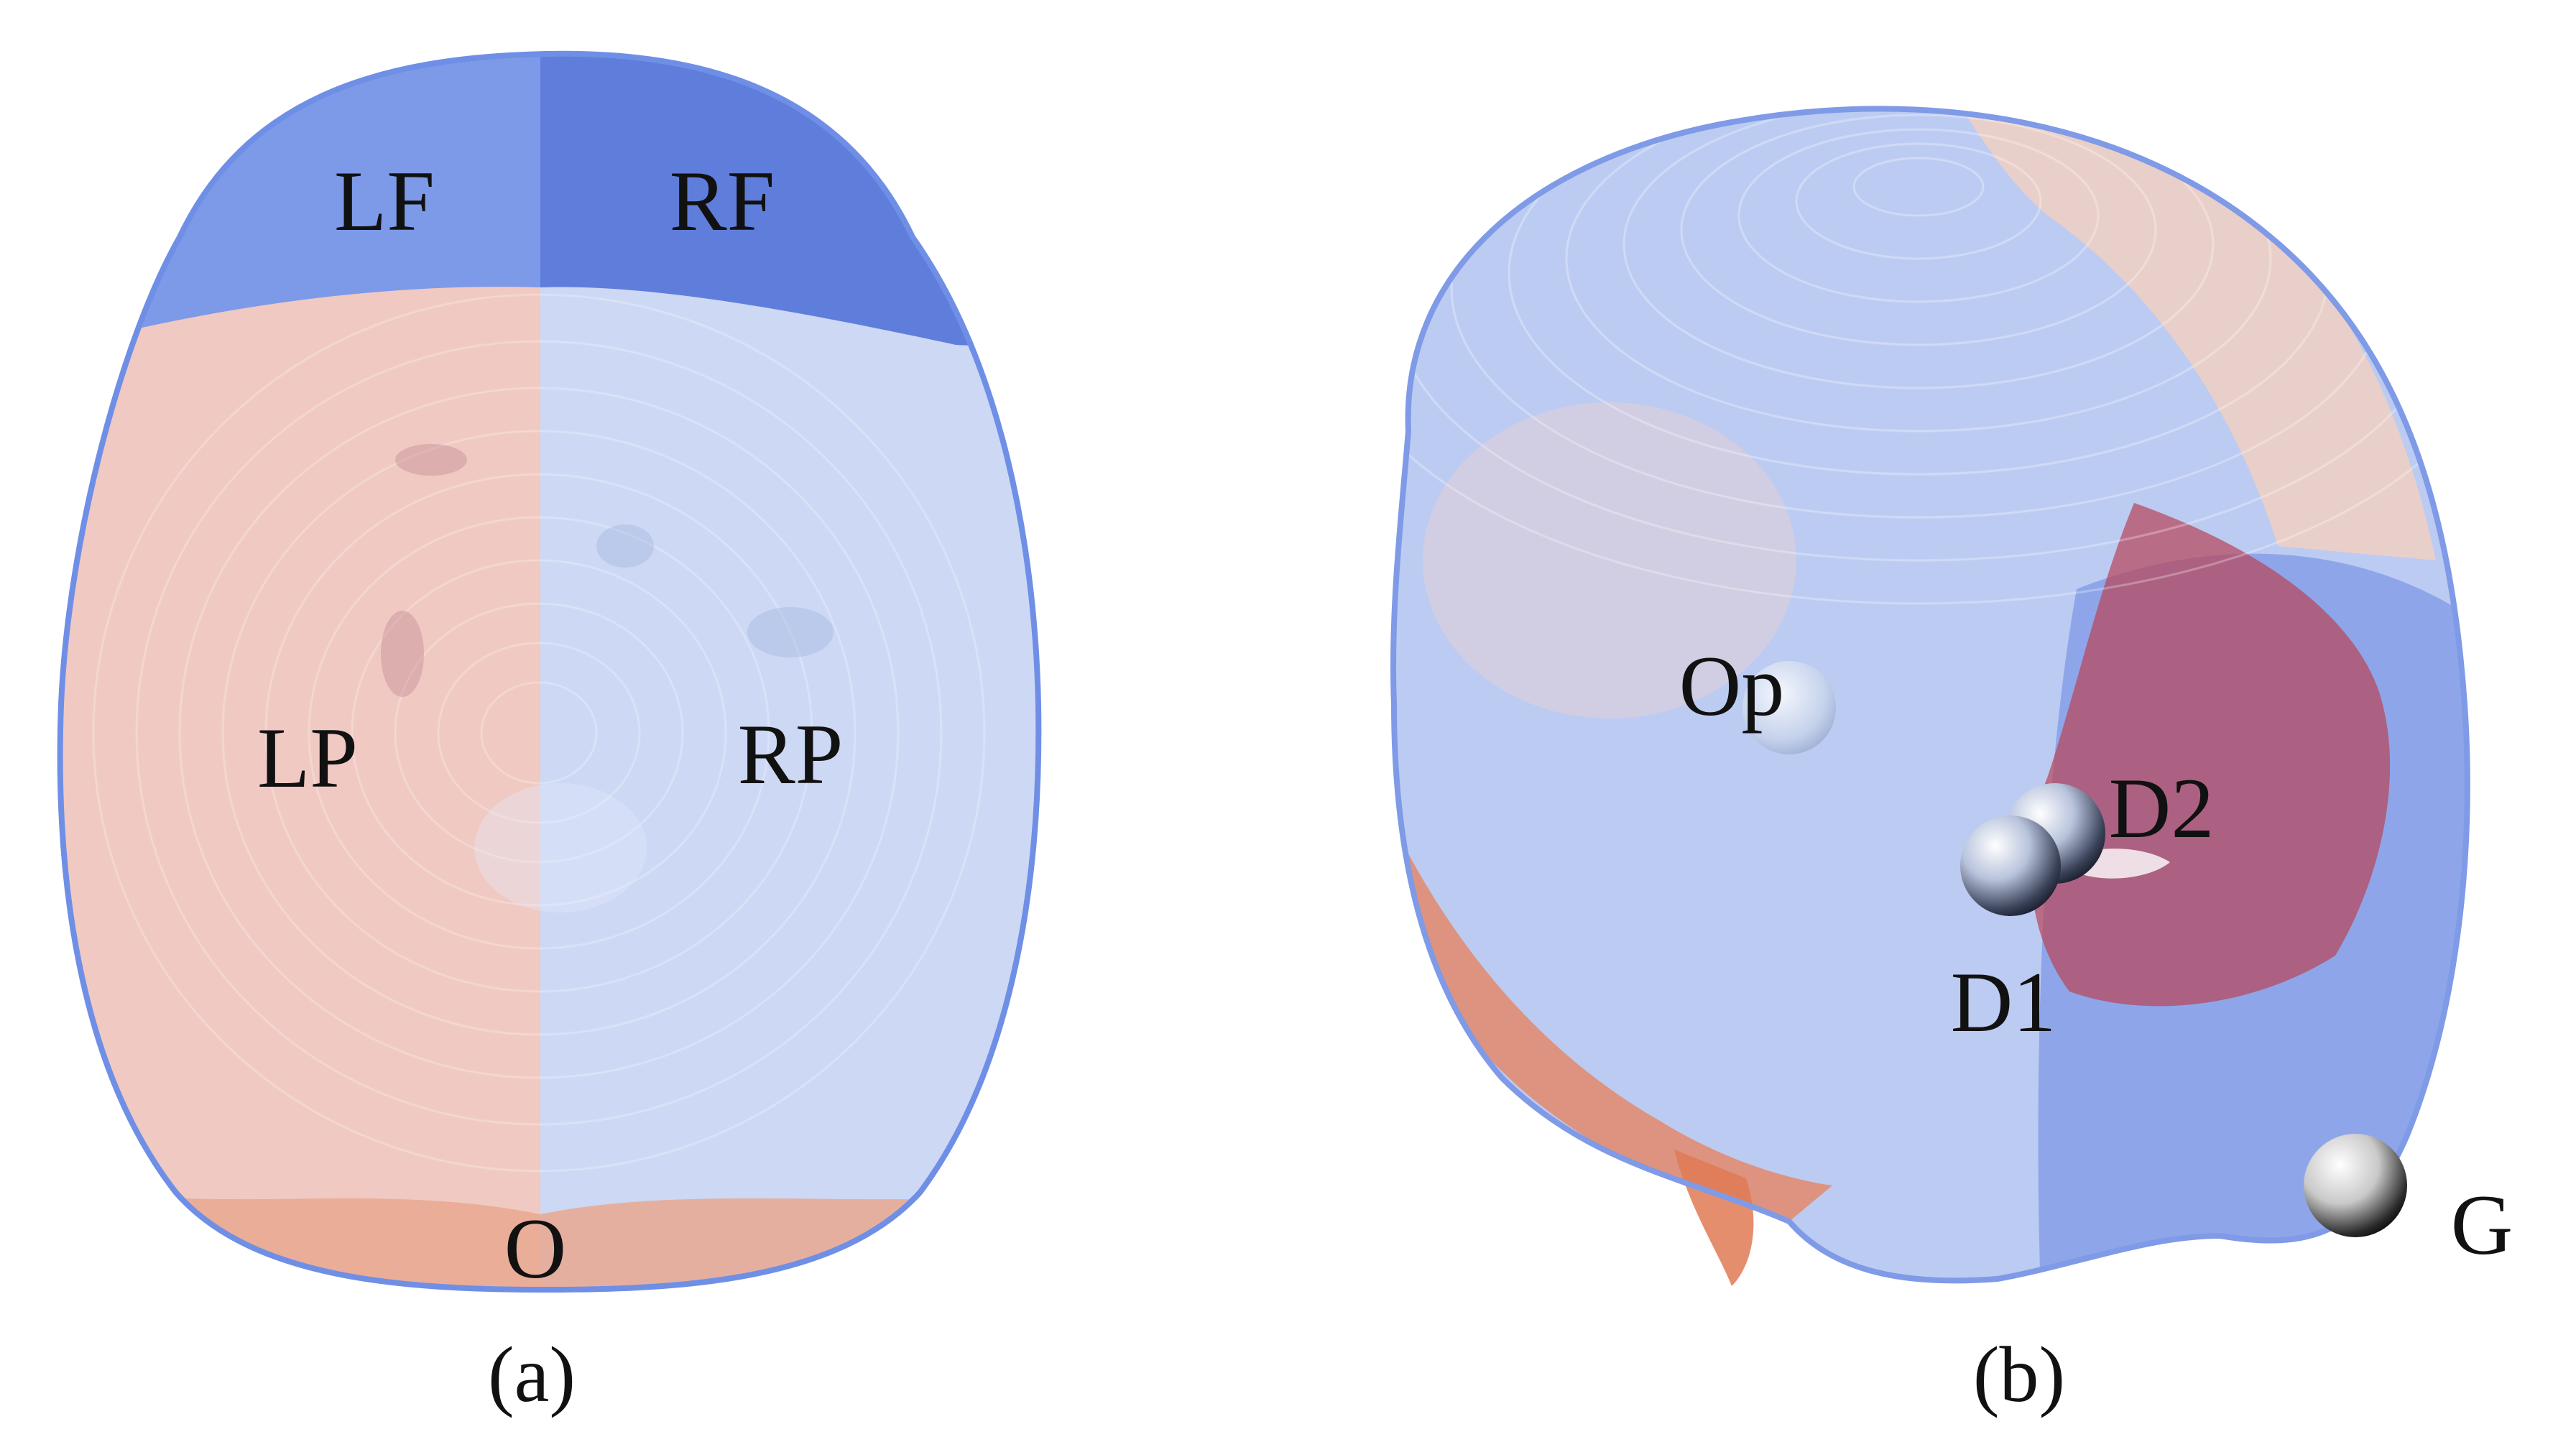  Describe the element at coordinates (722, 201) in the screenshot. I see `label-rf: RF` at that location.